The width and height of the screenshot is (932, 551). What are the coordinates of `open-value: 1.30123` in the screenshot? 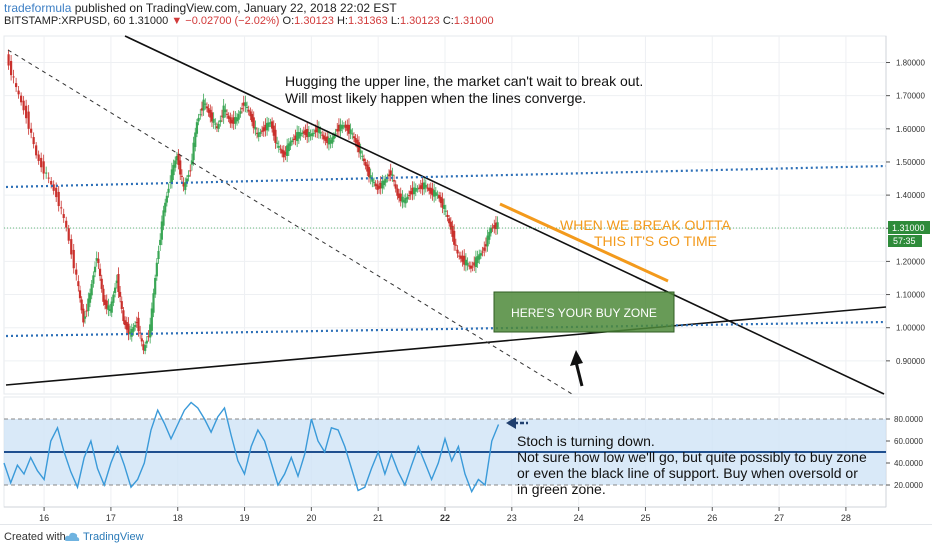 It's located at (314, 21).